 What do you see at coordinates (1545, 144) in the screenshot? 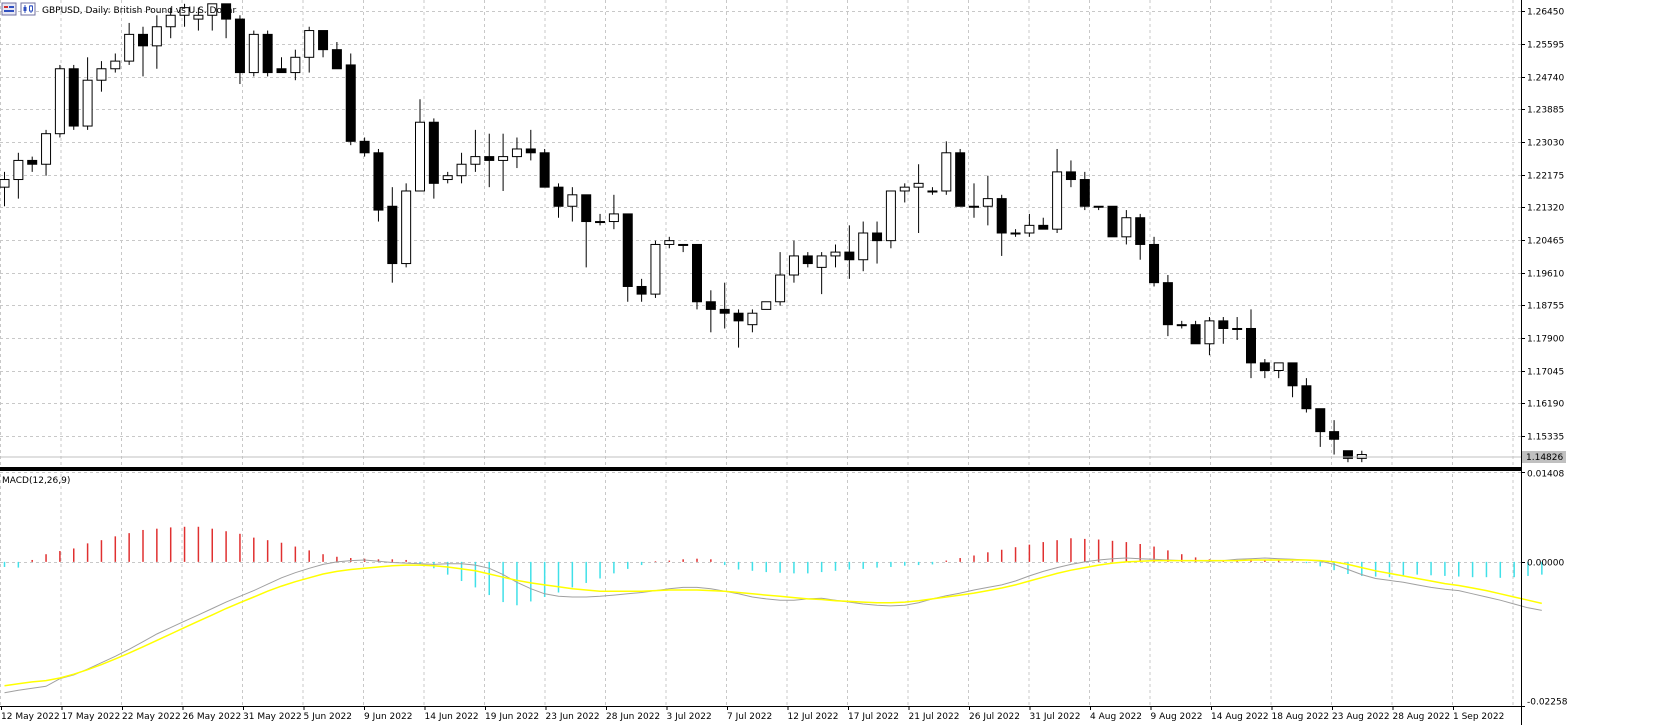
I see `price-tick-label: 1.23030` at bounding box center [1545, 144].